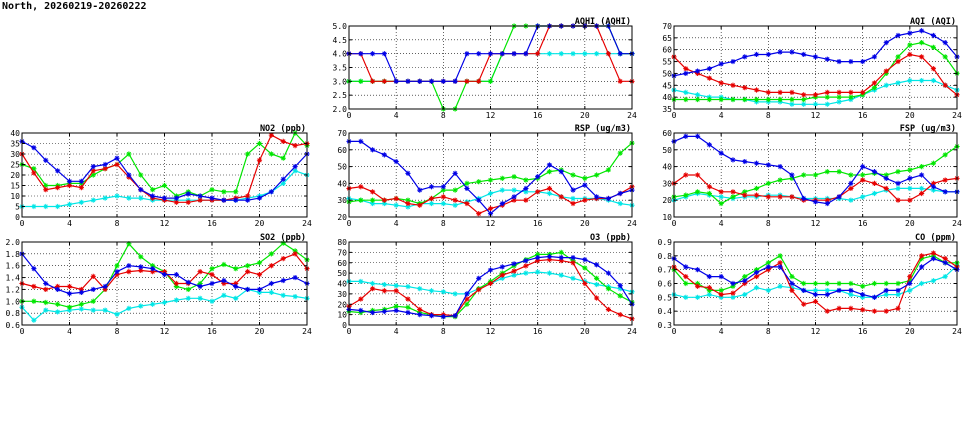 Image resolution: width=975 pixels, height=447 pixels. What do you see at coordinates (810, 284) in the screenshot?
I see `chart-co: 0 4 8 12 16 20 24 0.3 0.4 0.5 0.6 0.7 0.8 0.9 CO (ppm)` at bounding box center [810, 284].